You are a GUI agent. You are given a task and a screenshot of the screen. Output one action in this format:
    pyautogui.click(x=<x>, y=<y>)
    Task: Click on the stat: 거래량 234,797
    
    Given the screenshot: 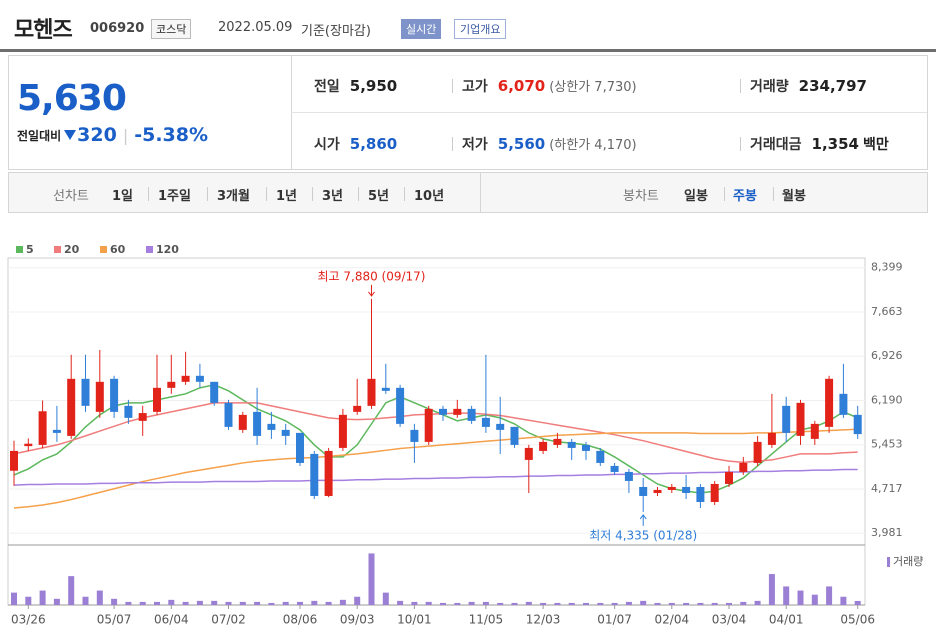 What is the action you would take?
    pyautogui.click(x=808, y=86)
    